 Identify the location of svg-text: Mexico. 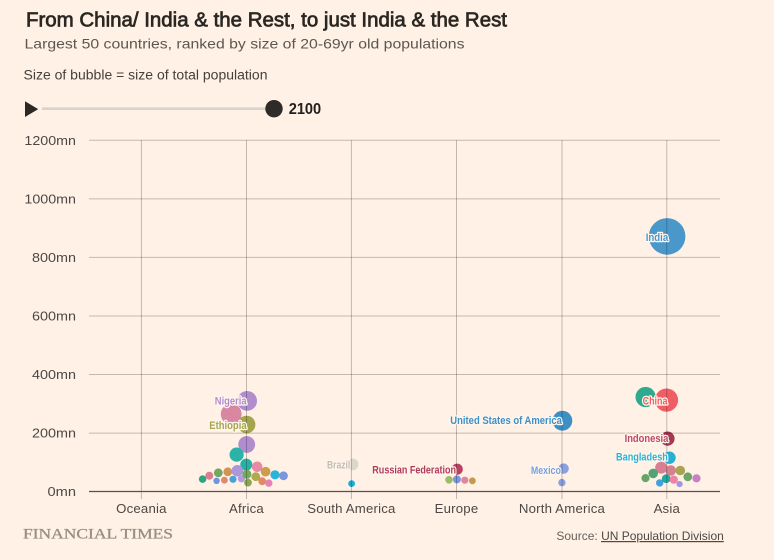
(546, 471).